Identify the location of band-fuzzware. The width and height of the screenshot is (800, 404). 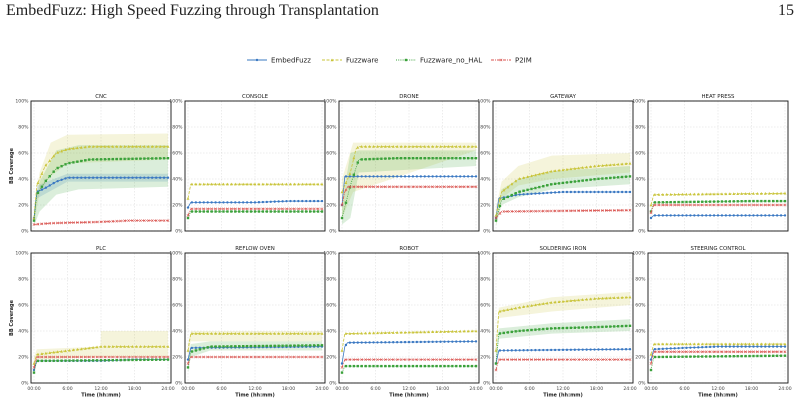
(409, 180).